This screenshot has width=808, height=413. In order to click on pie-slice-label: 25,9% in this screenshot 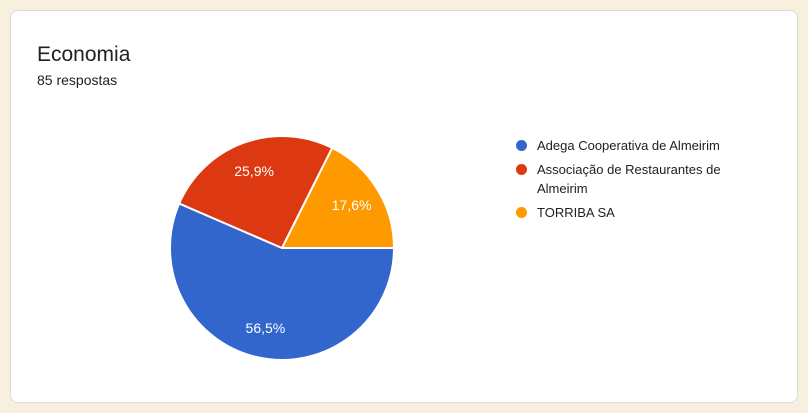, I will do `click(254, 171)`.